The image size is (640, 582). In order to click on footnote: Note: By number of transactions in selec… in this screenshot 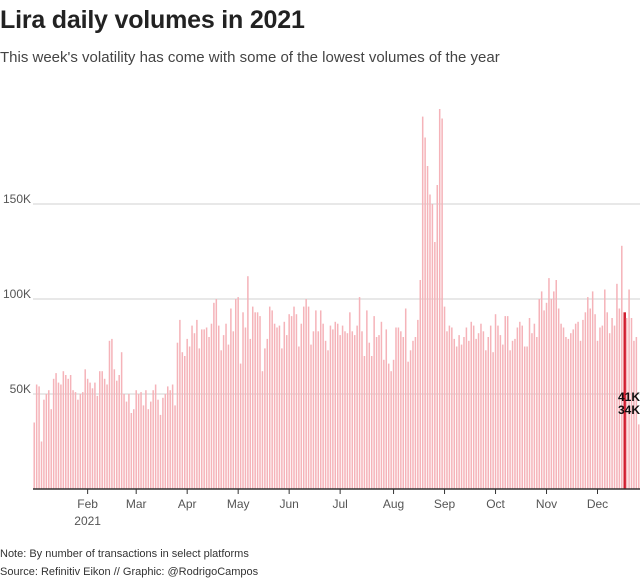, I will do `click(124, 554)`.